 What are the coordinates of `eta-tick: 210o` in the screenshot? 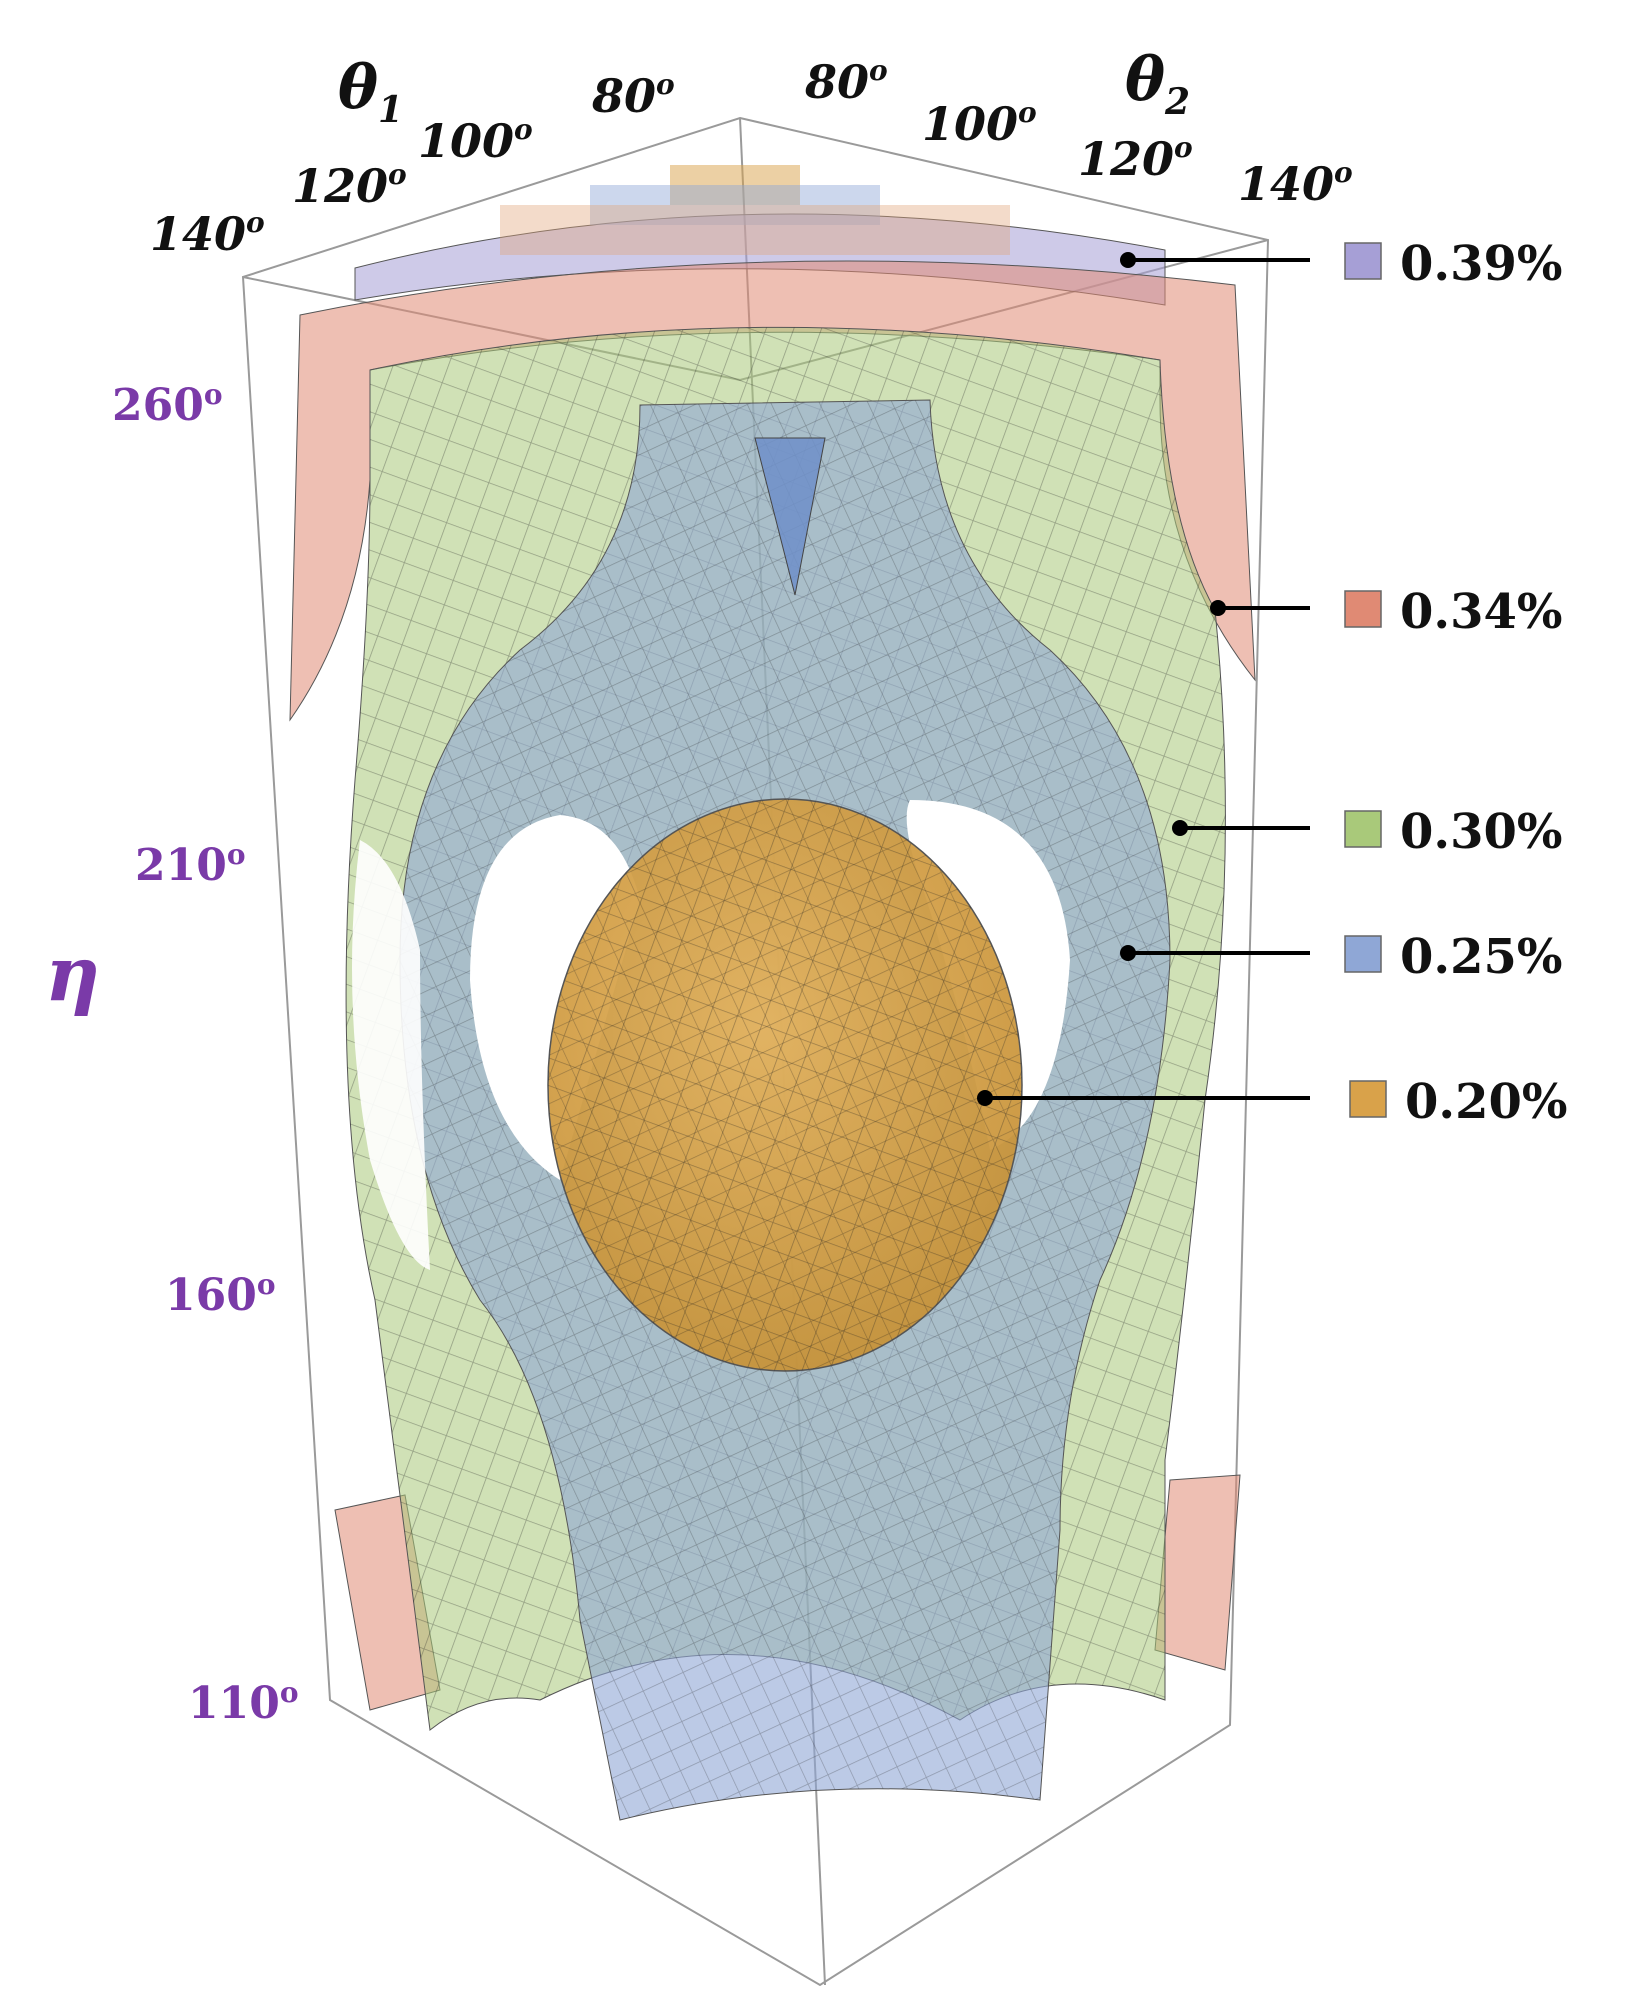 It's located at (190, 864).